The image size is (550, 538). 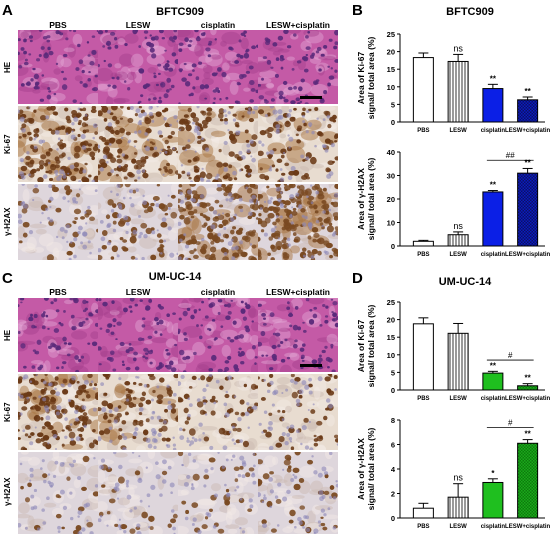 What do you see at coordinates (58, 144) in the screenshot?
I see `micrograph-a-ki67-pbs` at bounding box center [58, 144].